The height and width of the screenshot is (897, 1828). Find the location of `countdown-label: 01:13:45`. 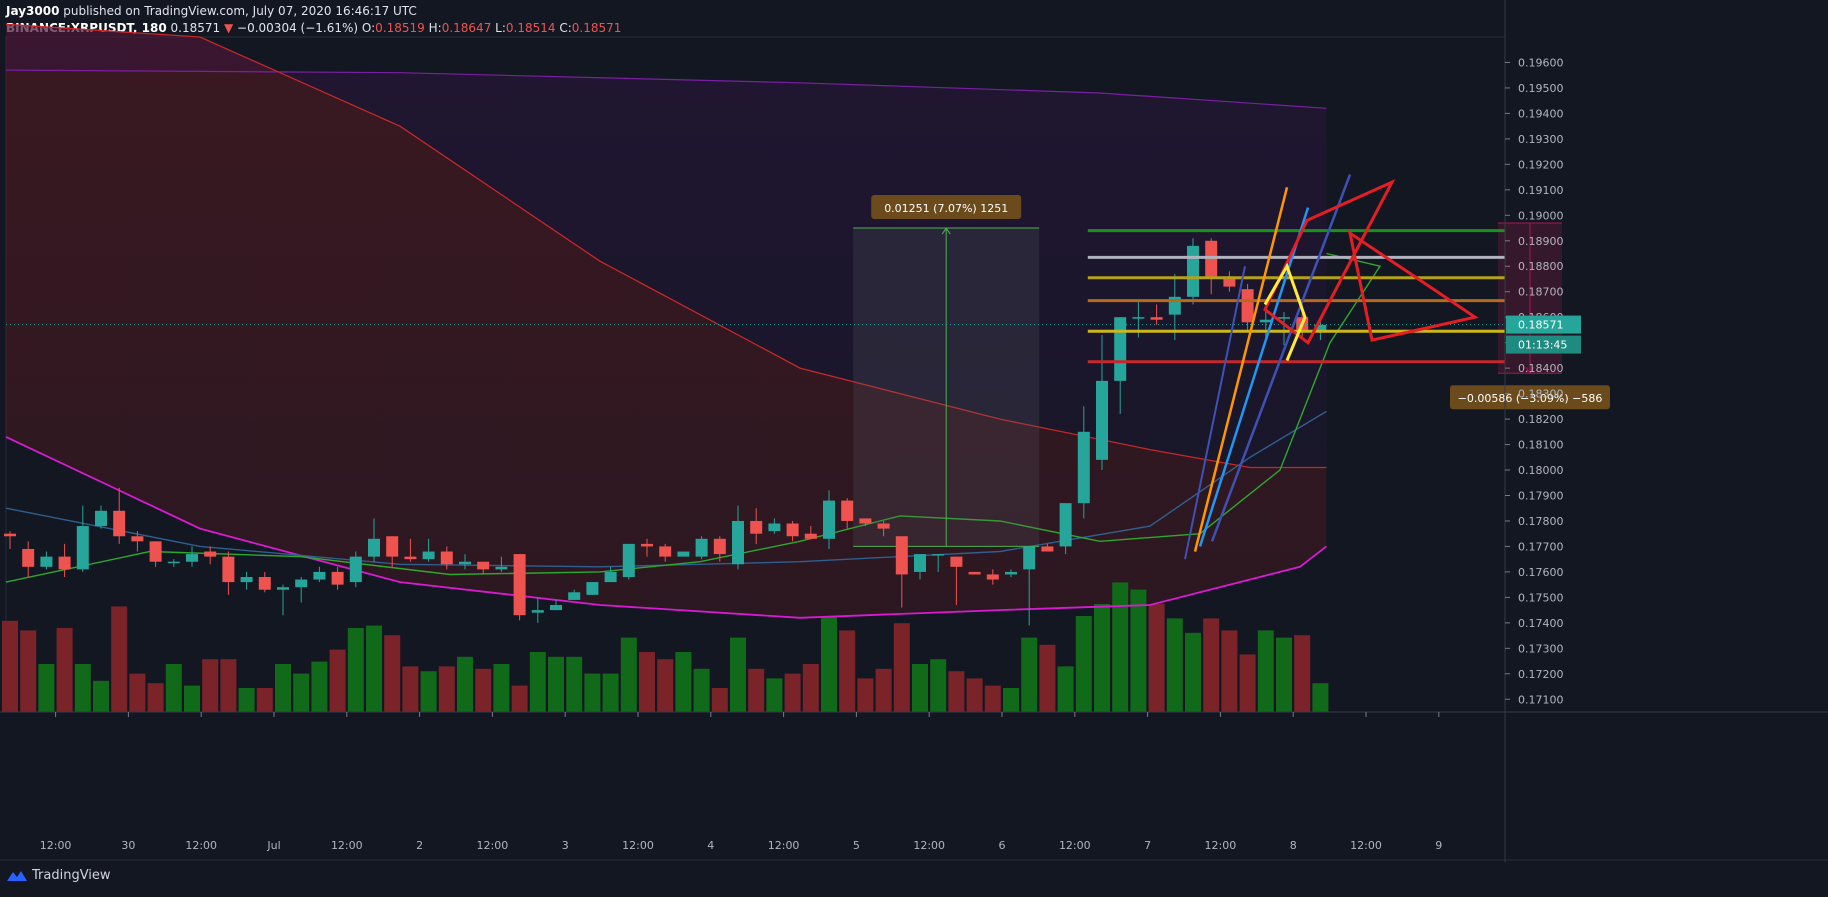

countdown-label: 01:13:45 is located at coordinates (1542, 345).